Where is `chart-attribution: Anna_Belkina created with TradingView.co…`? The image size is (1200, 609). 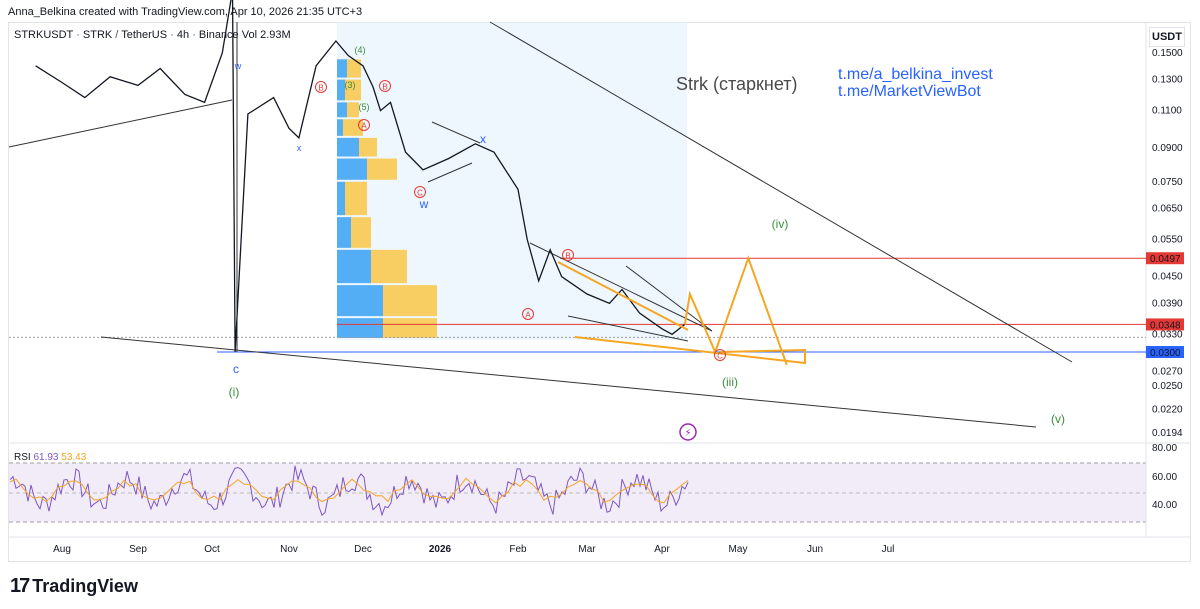
chart-attribution: Anna_Belkina created with TradingView.co… is located at coordinates (185, 12).